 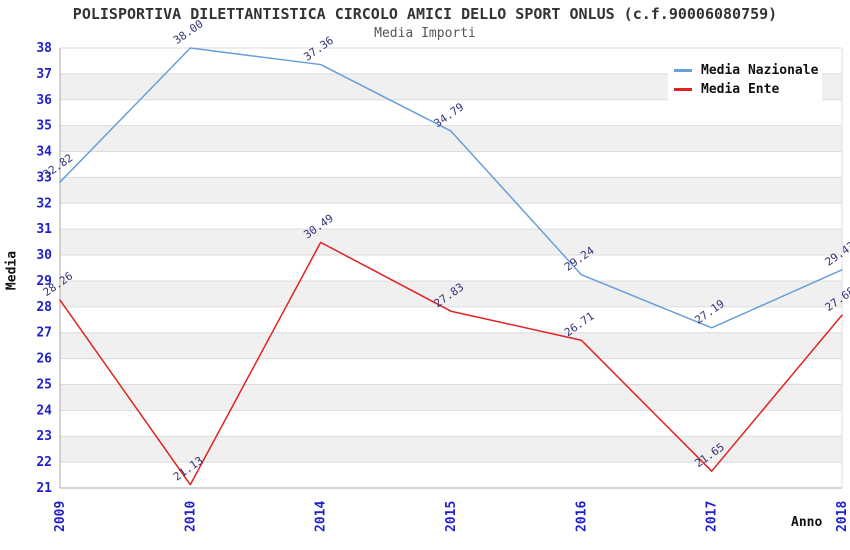 I want to click on y-tick-label: 27, so click(x=44, y=333).